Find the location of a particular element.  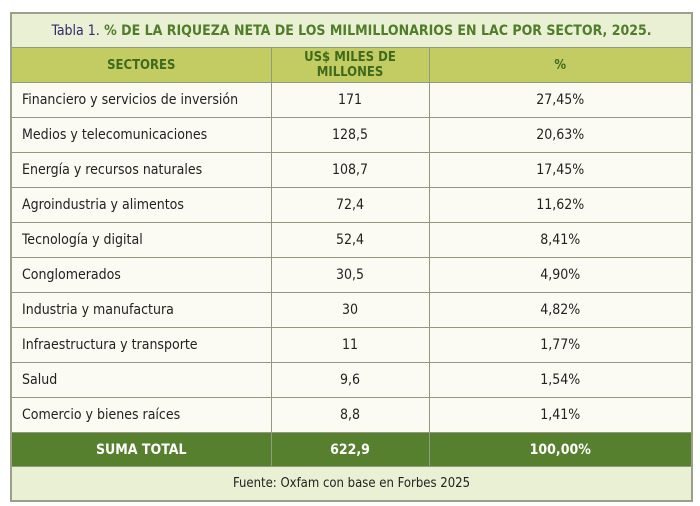

header-sectores: SECTORES is located at coordinates (141, 65).